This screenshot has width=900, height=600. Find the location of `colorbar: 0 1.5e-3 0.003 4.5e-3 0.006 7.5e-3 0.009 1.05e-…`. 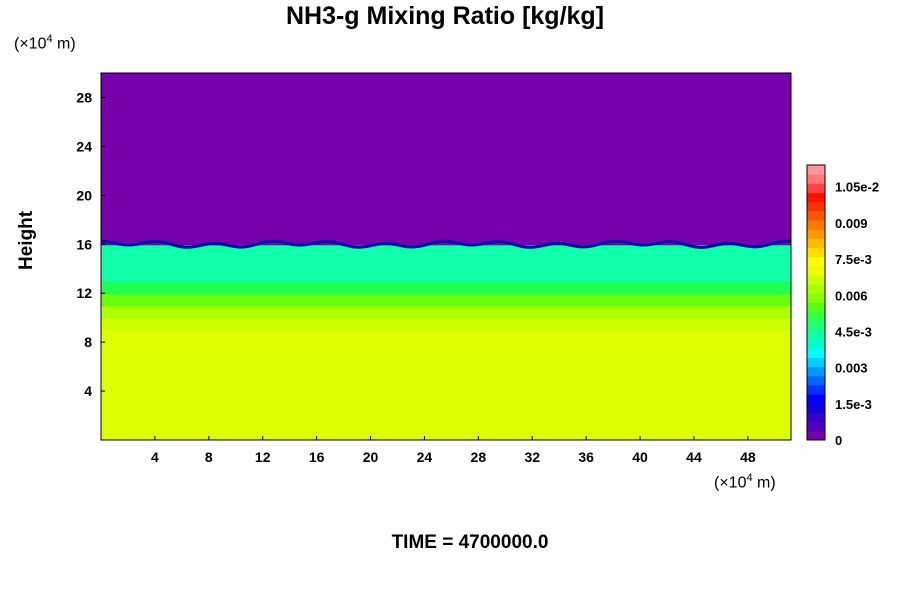

colorbar: 0 1.5e-3 0.003 4.5e-3 0.006 7.5e-3 0.009 1.05e-… is located at coordinates (842, 306).